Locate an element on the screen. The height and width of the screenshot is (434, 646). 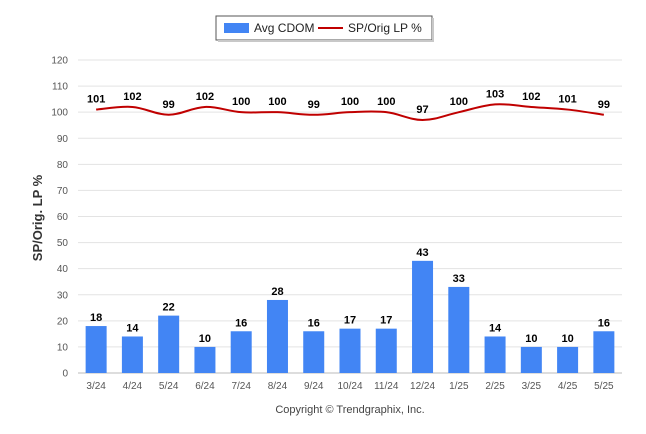
x-tick-label: 2/25 is located at coordinates (495, 386).